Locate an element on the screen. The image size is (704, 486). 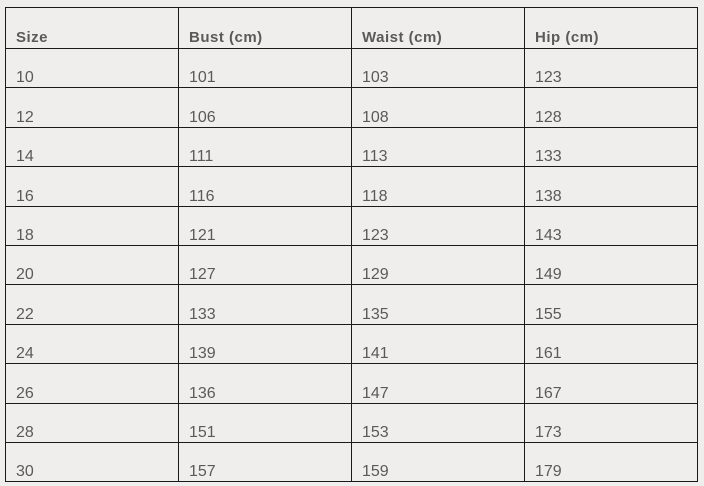
waist-cell: 123 is located at coordinates (438, 225).